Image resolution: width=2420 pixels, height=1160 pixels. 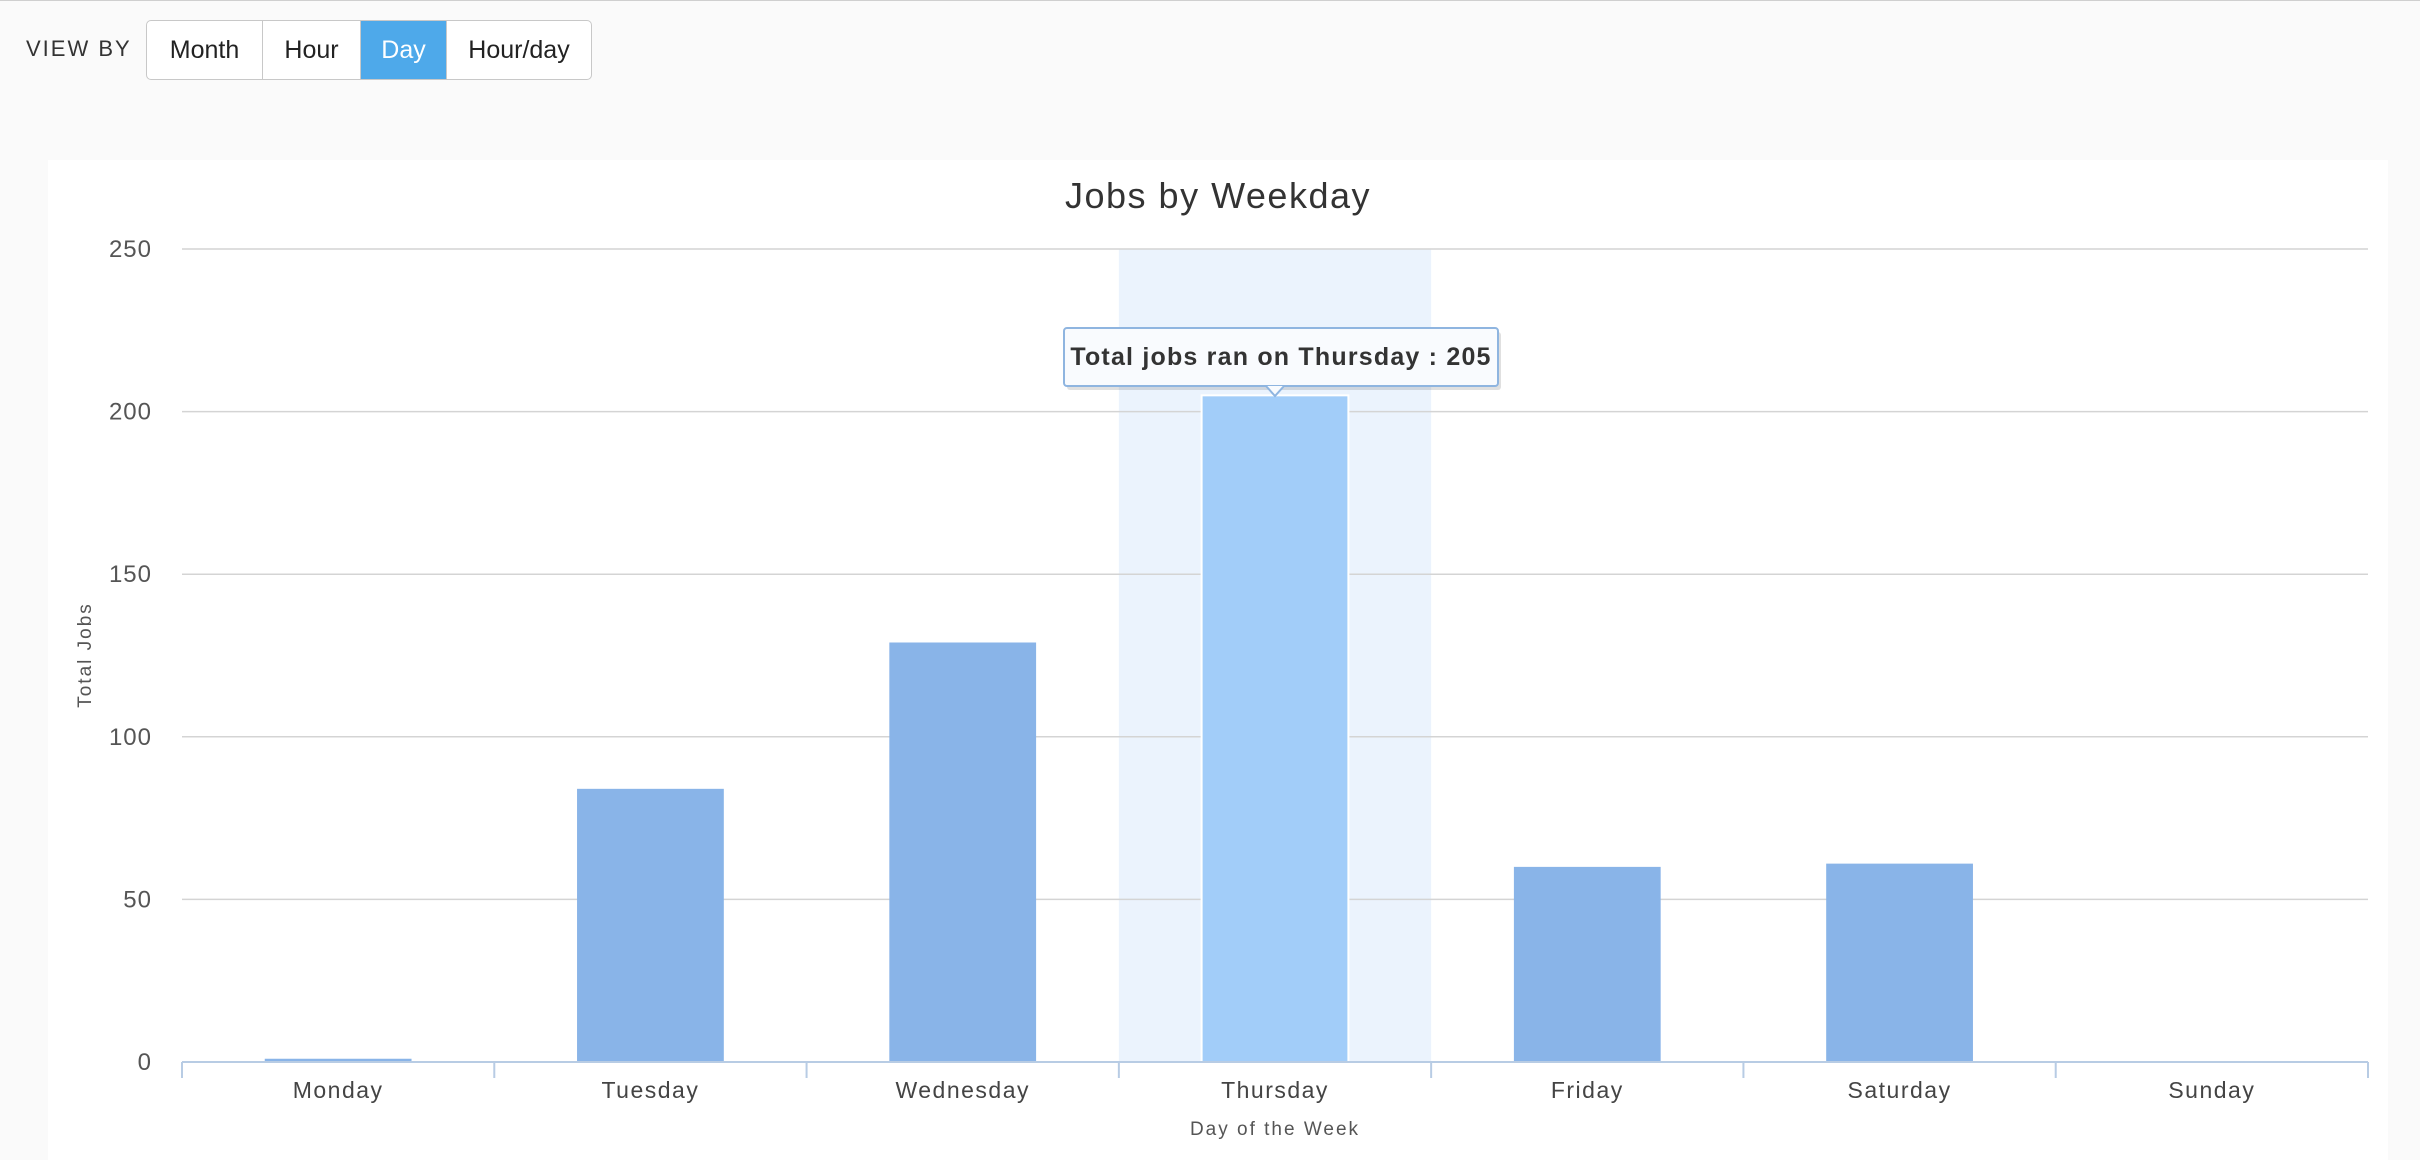 What do you see at coordinates (650, 1090) in the screenshot?
I see `x-tick-label: Tuesday` at bounding box center [650, 1090].